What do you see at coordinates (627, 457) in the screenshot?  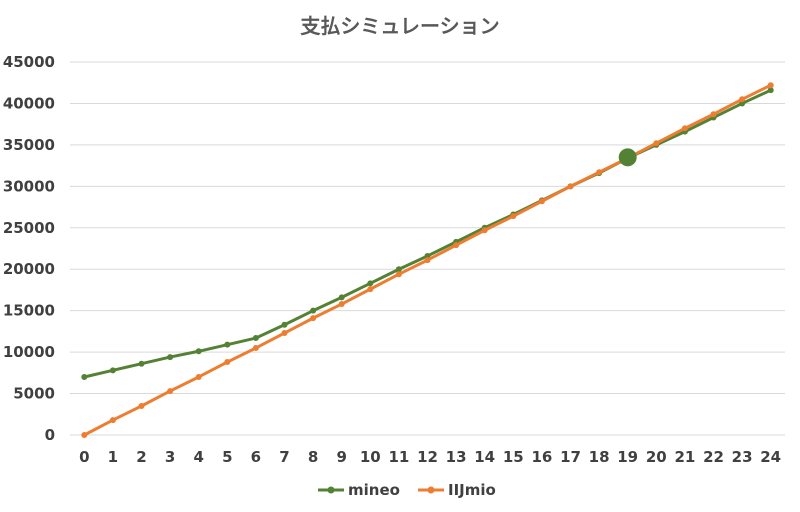 I see `x-tick-label: 19` at bounding box center [627, 457].